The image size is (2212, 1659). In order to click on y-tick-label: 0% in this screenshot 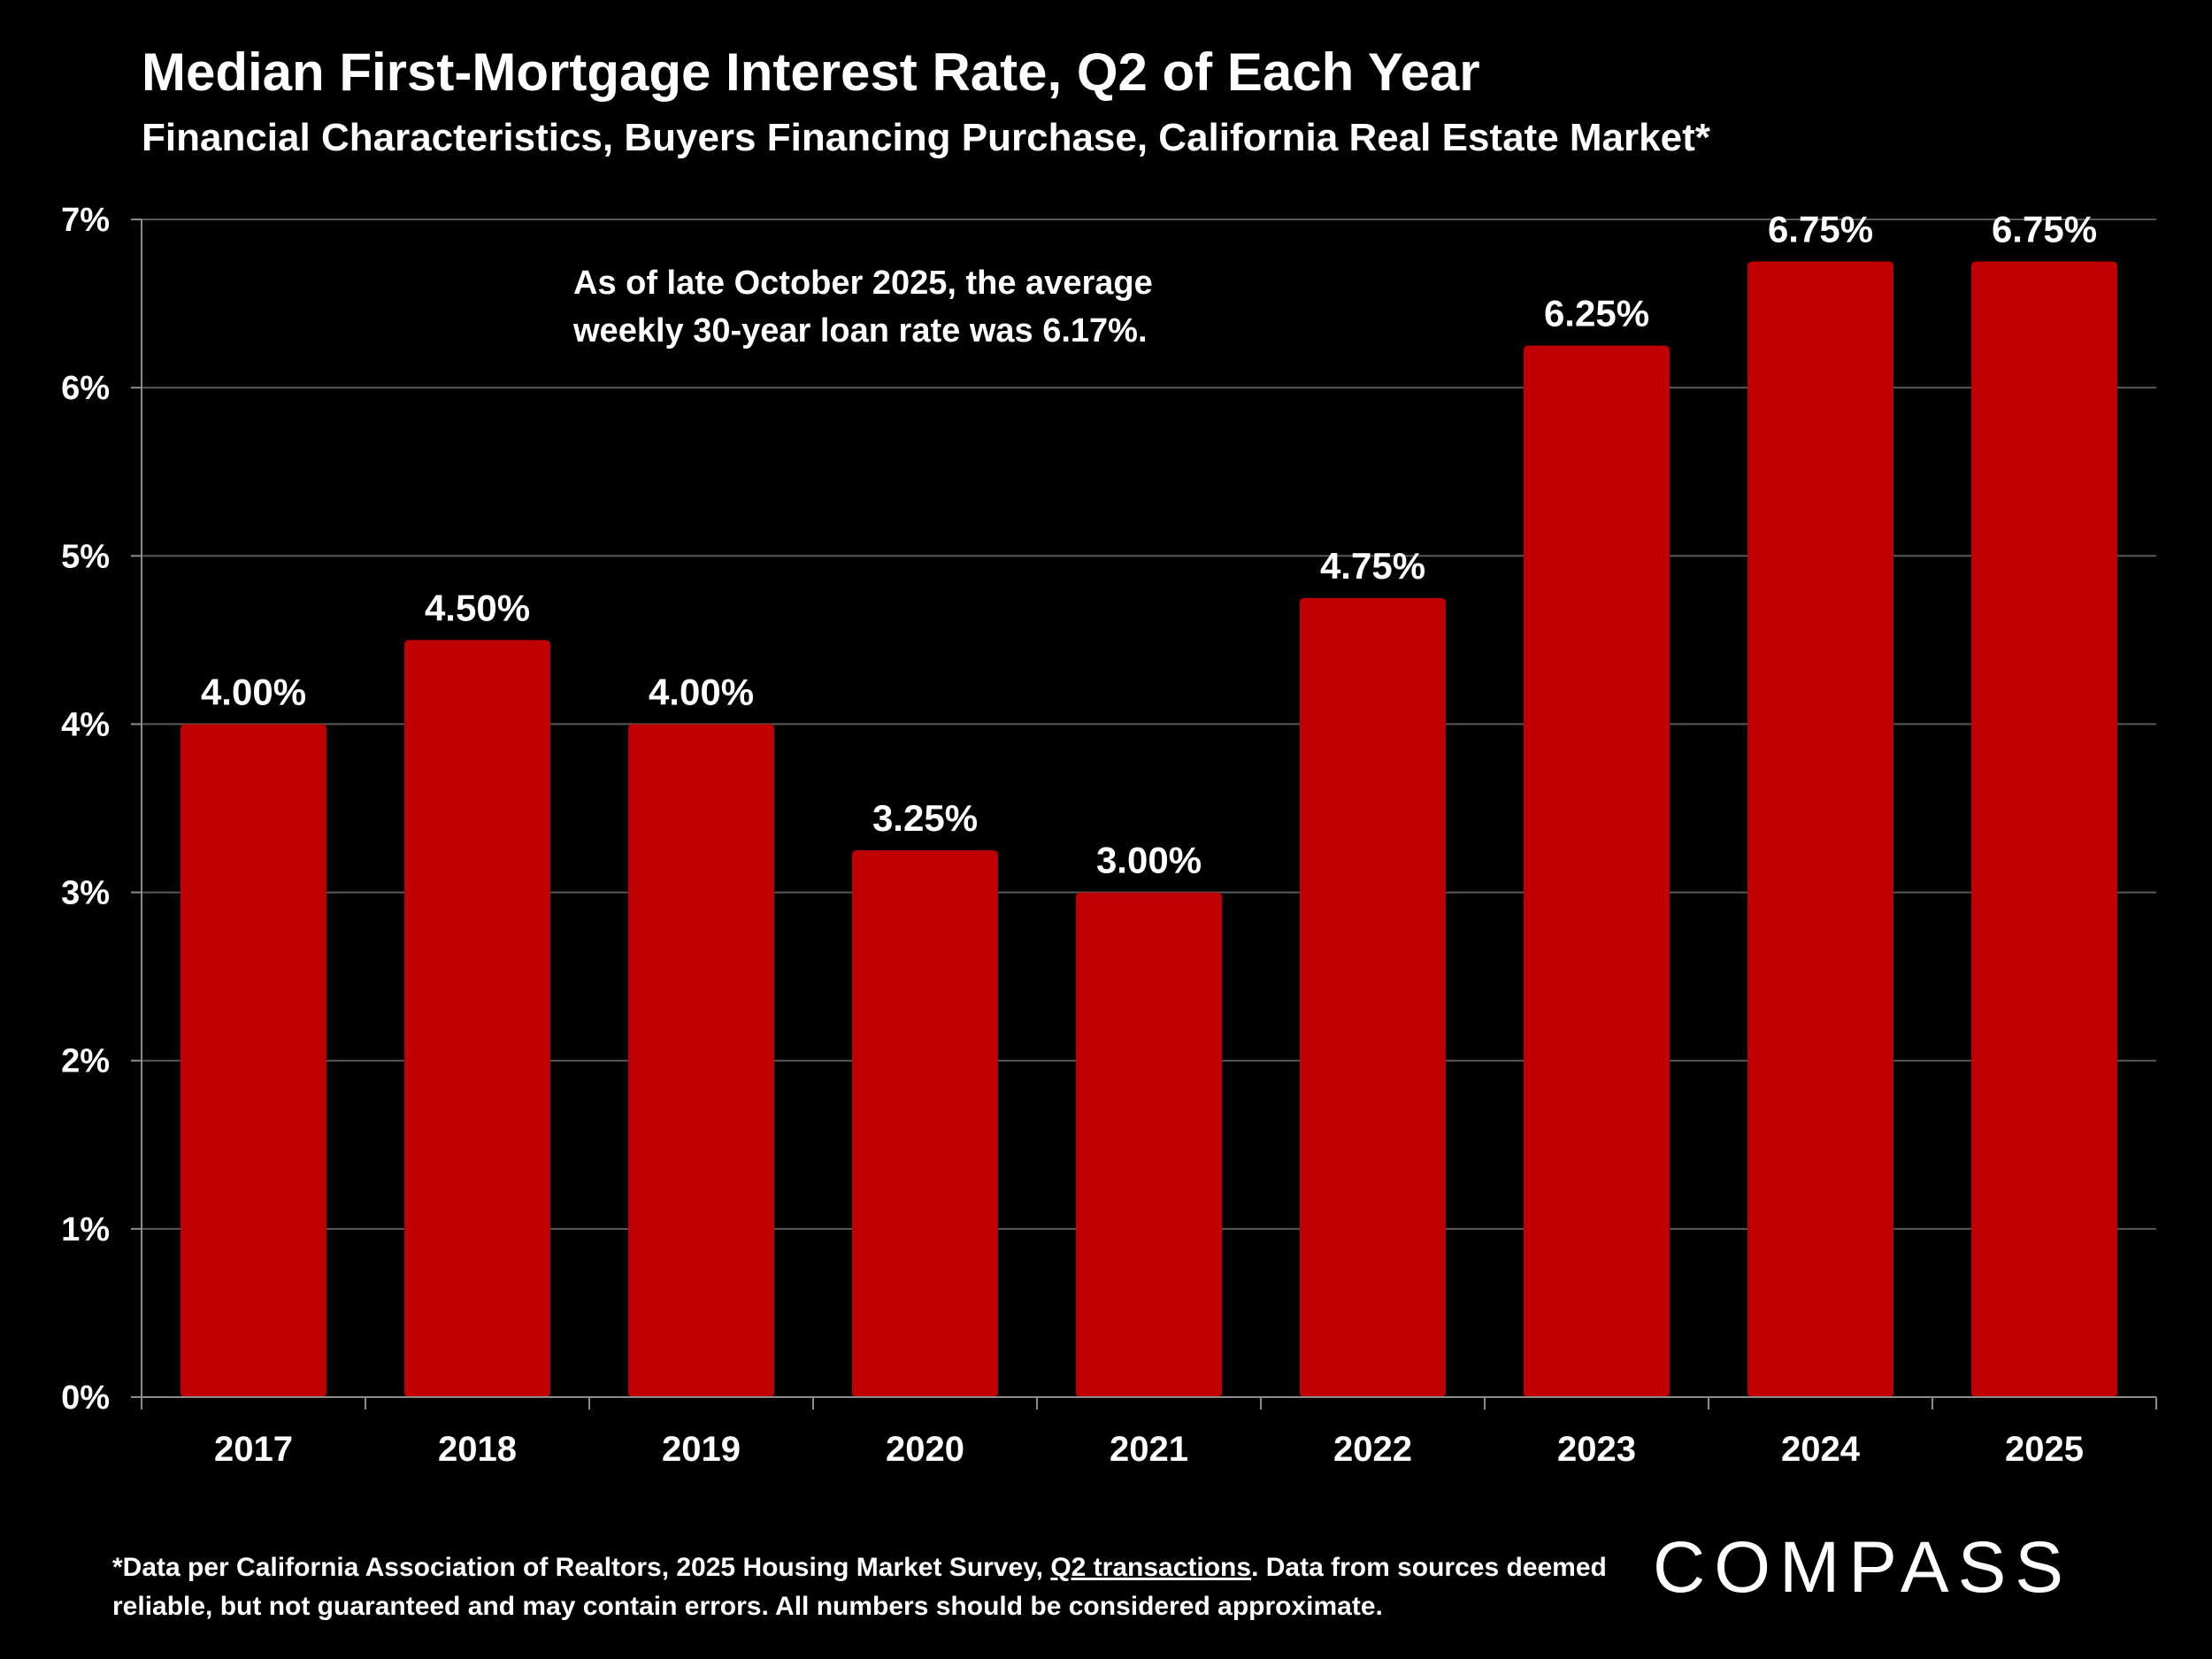, I will do `click(85, 1398)`.